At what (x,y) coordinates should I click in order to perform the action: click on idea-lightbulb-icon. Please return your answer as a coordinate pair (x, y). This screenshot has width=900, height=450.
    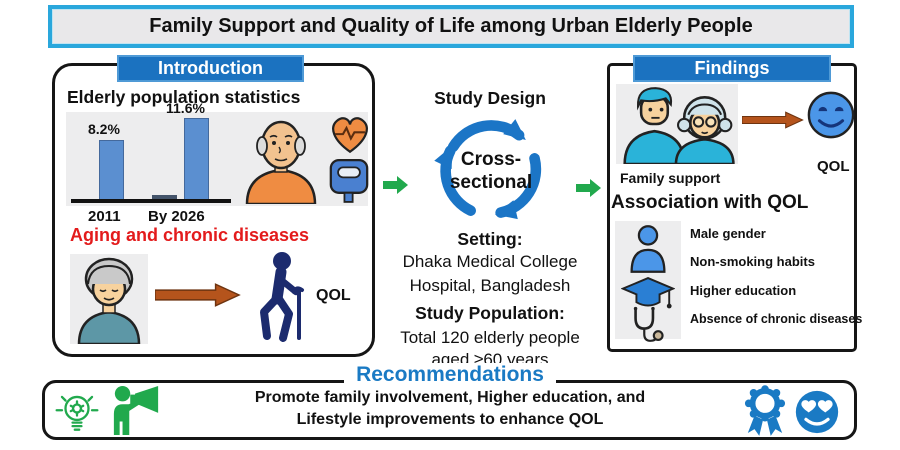
    Looking at the image, I should click on (77, 414).